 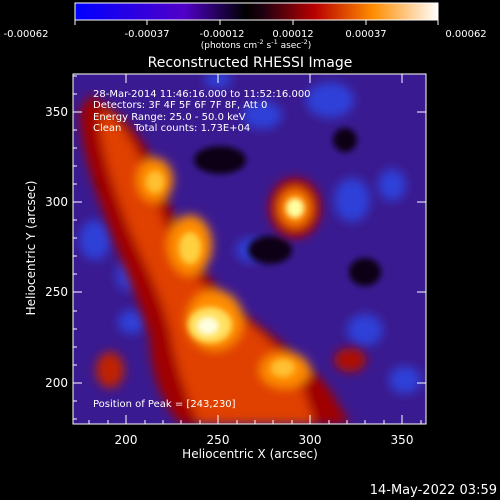 What do you see at coordinates (218, 440) in the screenshot?
I see `x-tick-250: 250` at bounding box center [218, 440].